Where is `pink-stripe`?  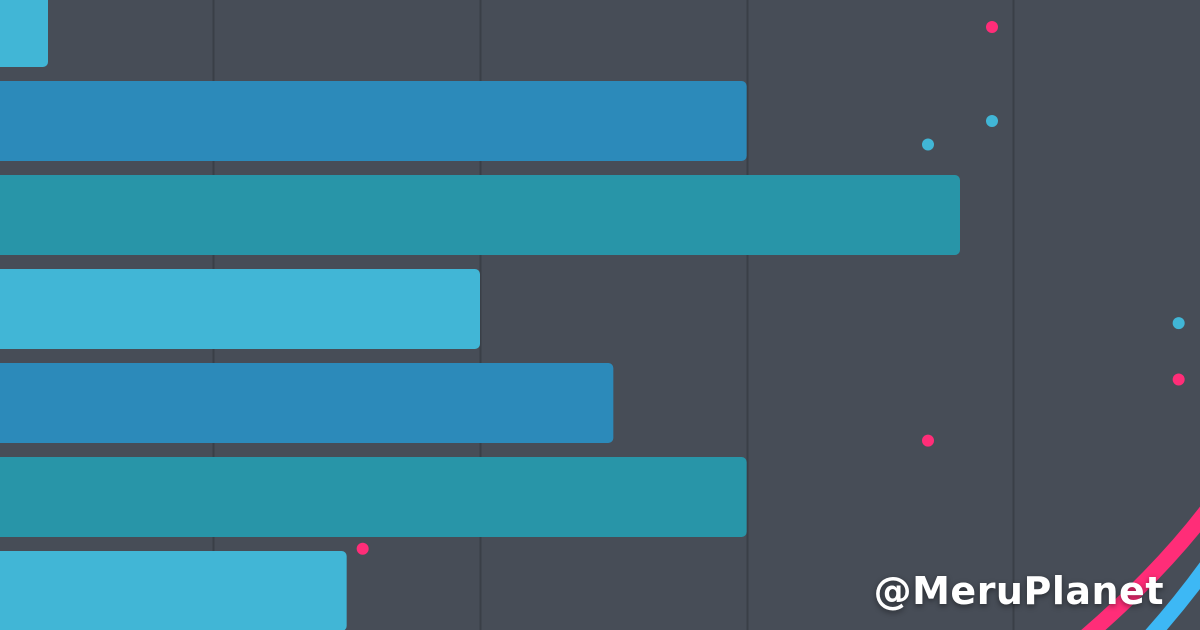
pink-stripe is located at coordinates (1140, 568).